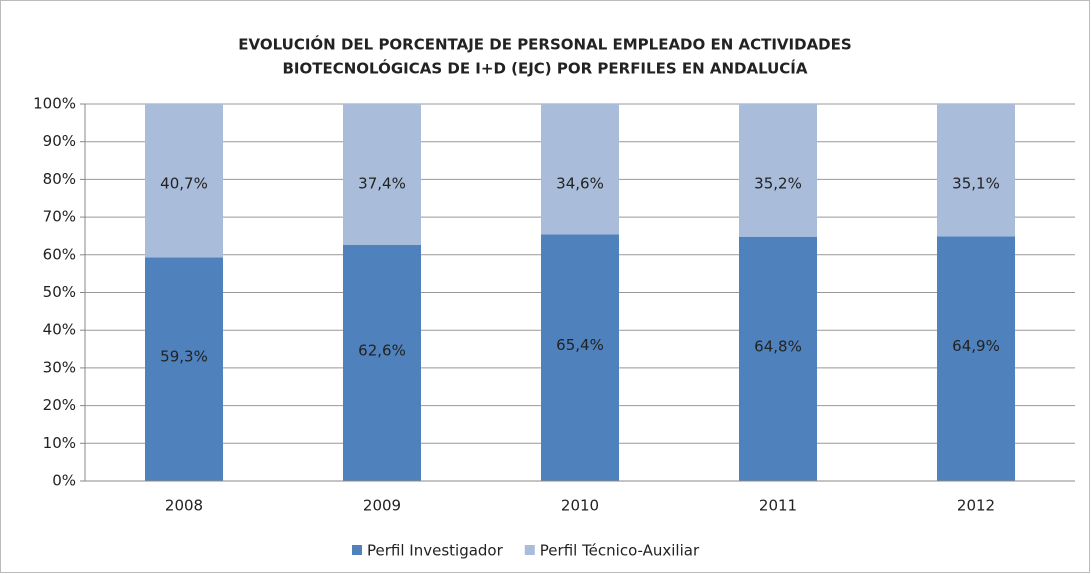  Describe the element at coordinates (976, 506) in the screenshot. I see `x-tick-label: 2012` at that location.